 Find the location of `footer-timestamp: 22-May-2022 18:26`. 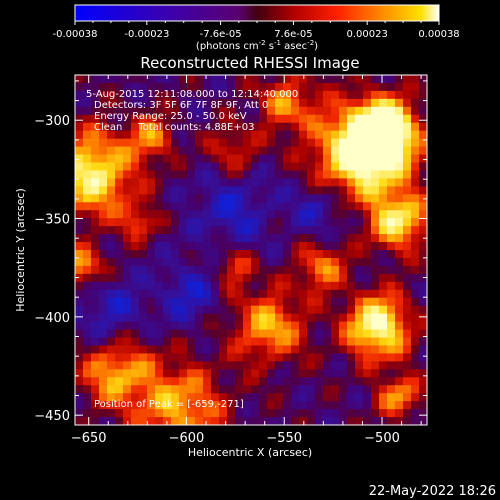

footer-timestamp: 22-May-2022 18:26 is located at coordinates (432, 491).